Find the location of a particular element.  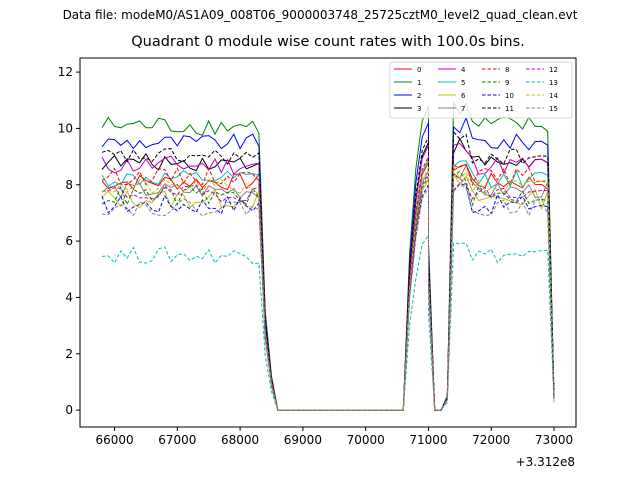

legend-label-7: 7 is located at coordinates (463, 109).